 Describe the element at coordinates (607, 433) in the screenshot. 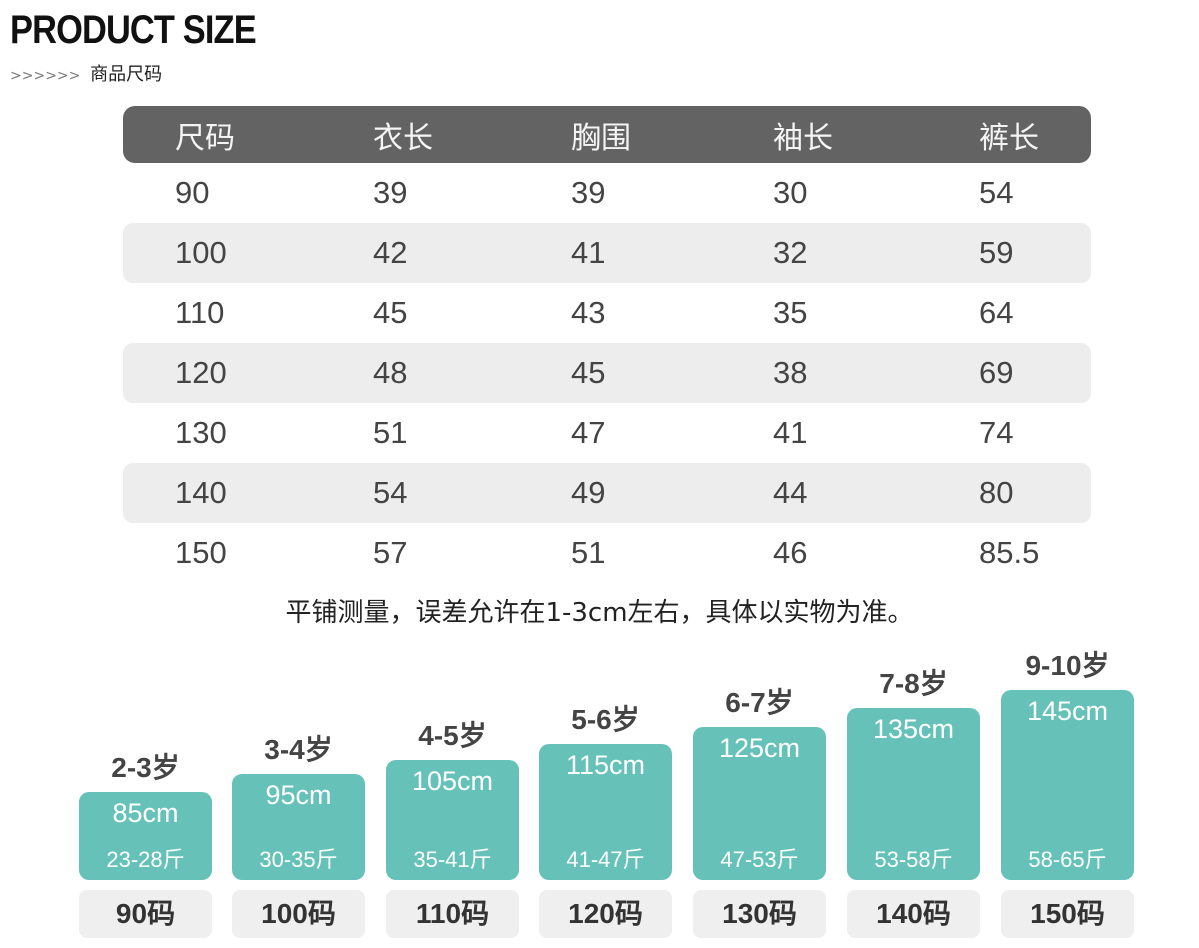

I see `table-row: 130 51 47 41 74` at that location.